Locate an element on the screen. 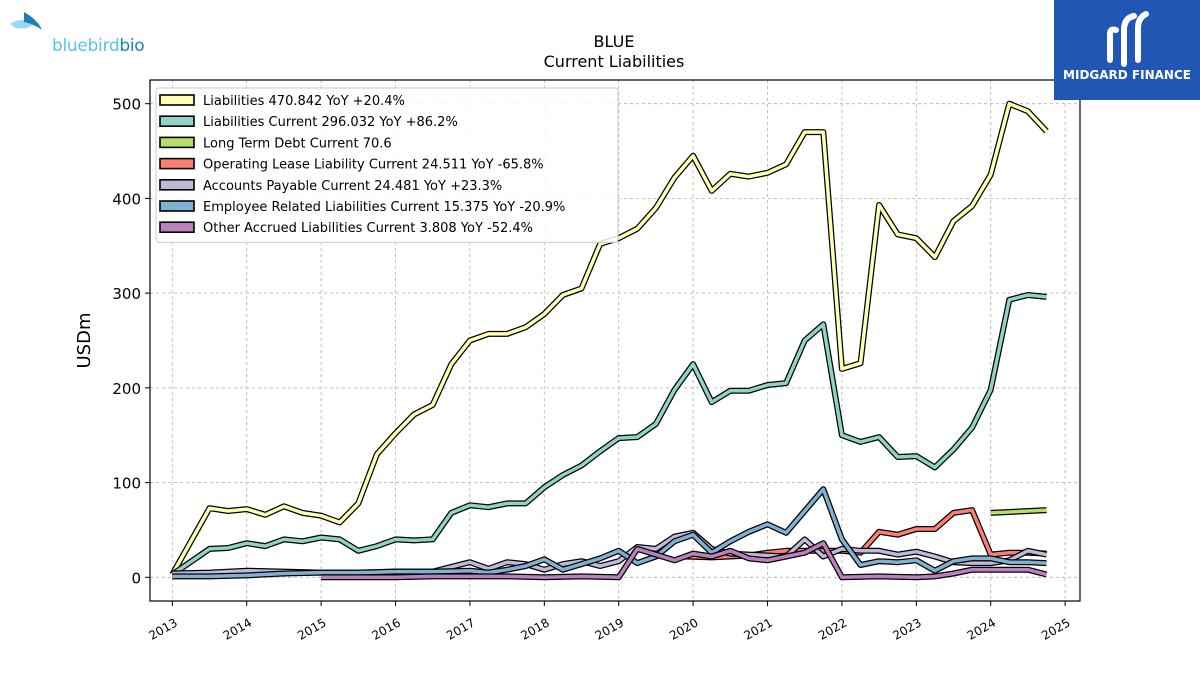  x-tick-label: 2018 is located at coordinates (534, 628).